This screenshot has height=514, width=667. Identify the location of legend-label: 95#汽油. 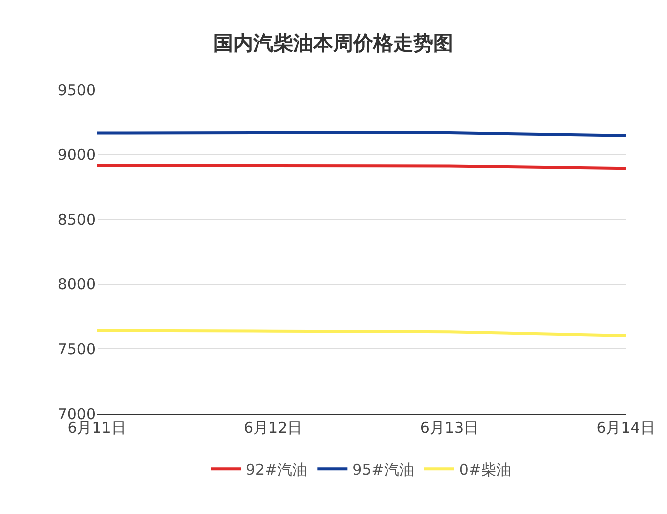
(383, 469).